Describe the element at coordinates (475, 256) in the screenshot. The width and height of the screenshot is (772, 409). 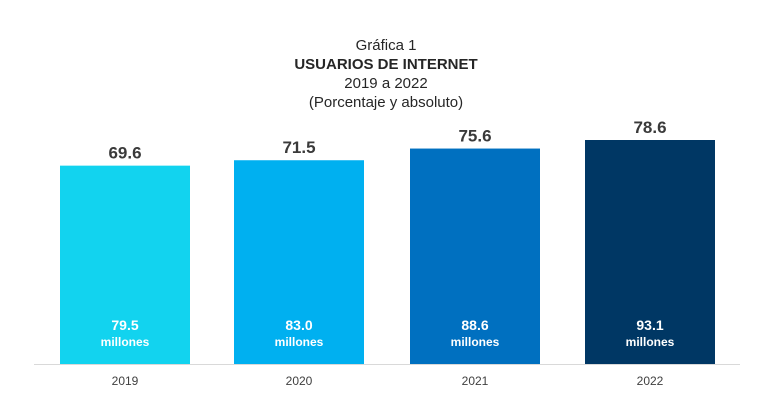
I see `bar-2021` at that location.